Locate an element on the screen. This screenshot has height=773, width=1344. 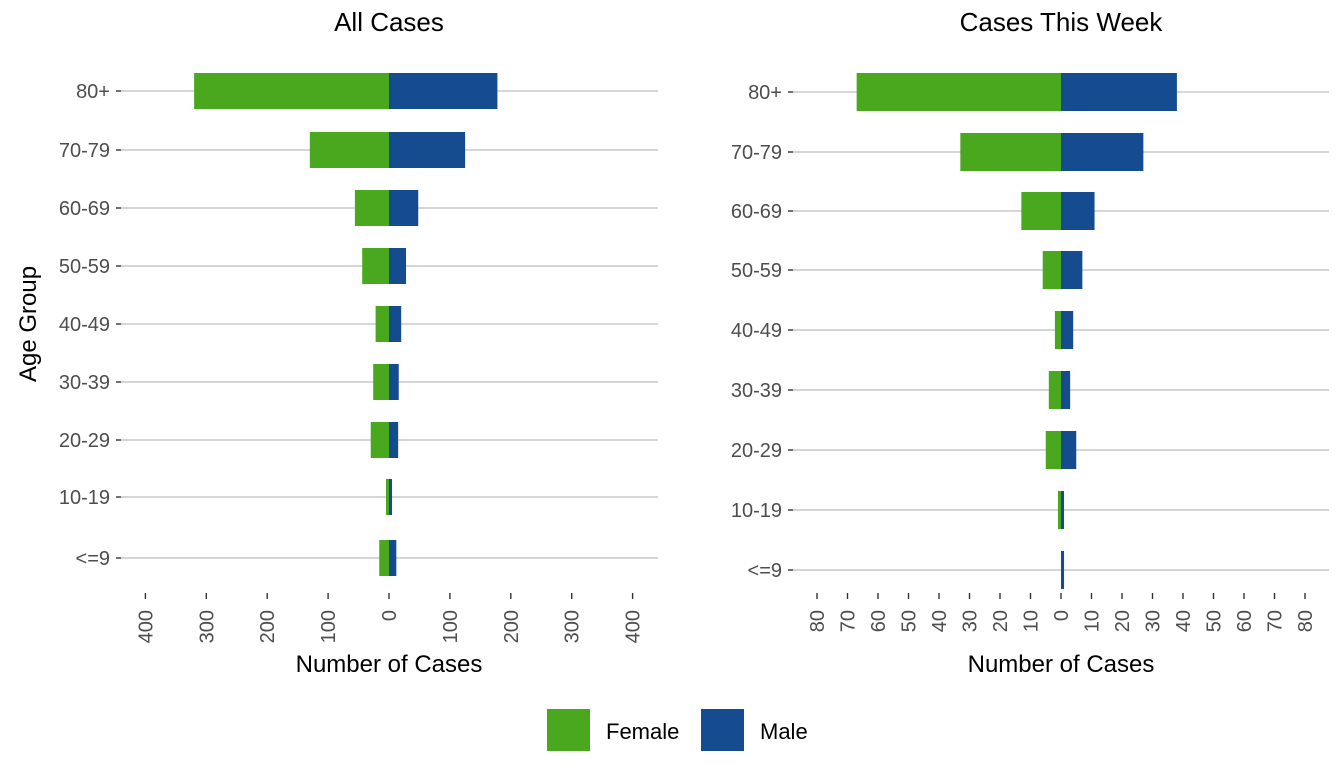
legend-label-male: Male is located at coordinates (784, 731).